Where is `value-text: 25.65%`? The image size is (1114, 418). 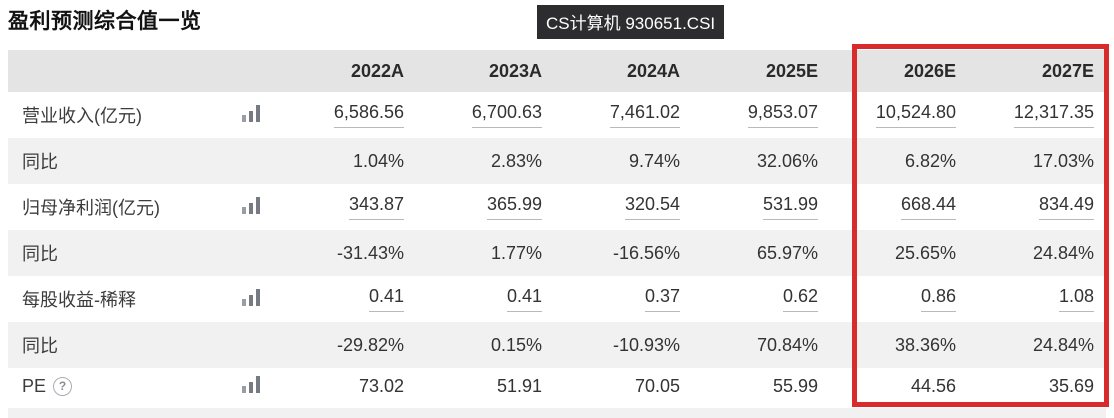 value-text: 25.65% is located at coordinates (925, 252).